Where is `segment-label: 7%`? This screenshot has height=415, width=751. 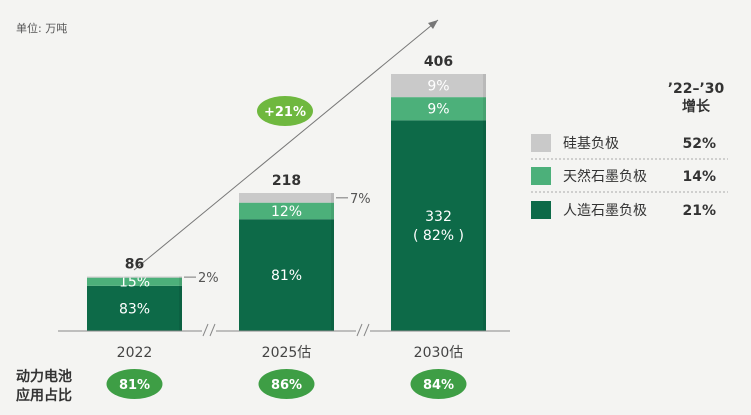
segment-label: 7% is located at coordinates (360, 199).